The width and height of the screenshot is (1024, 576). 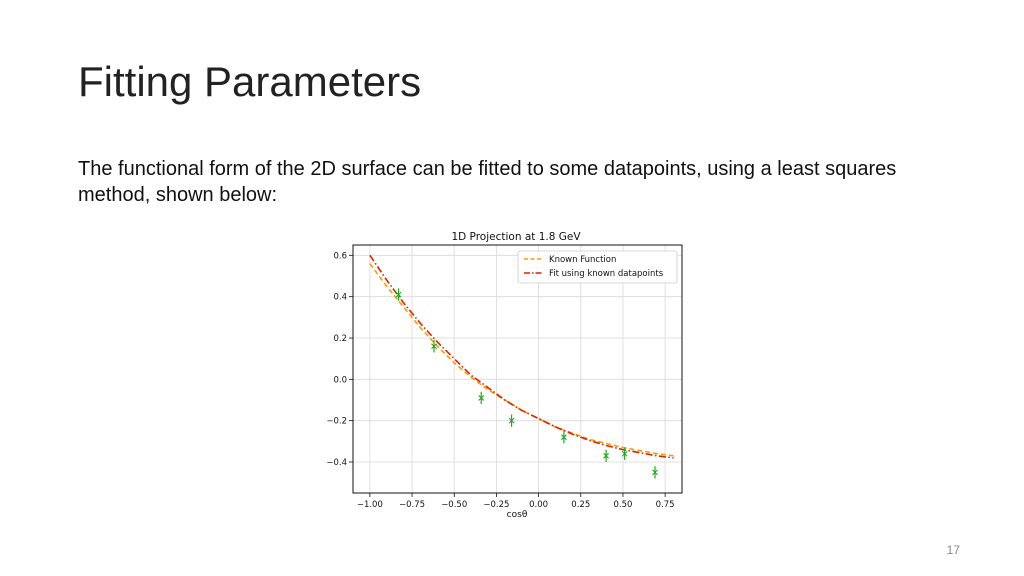 What do you see at coordinates (582, 260) in the screenshot?
I see `legend-label-known-function: Known Function` at bounding box center [582, 260].